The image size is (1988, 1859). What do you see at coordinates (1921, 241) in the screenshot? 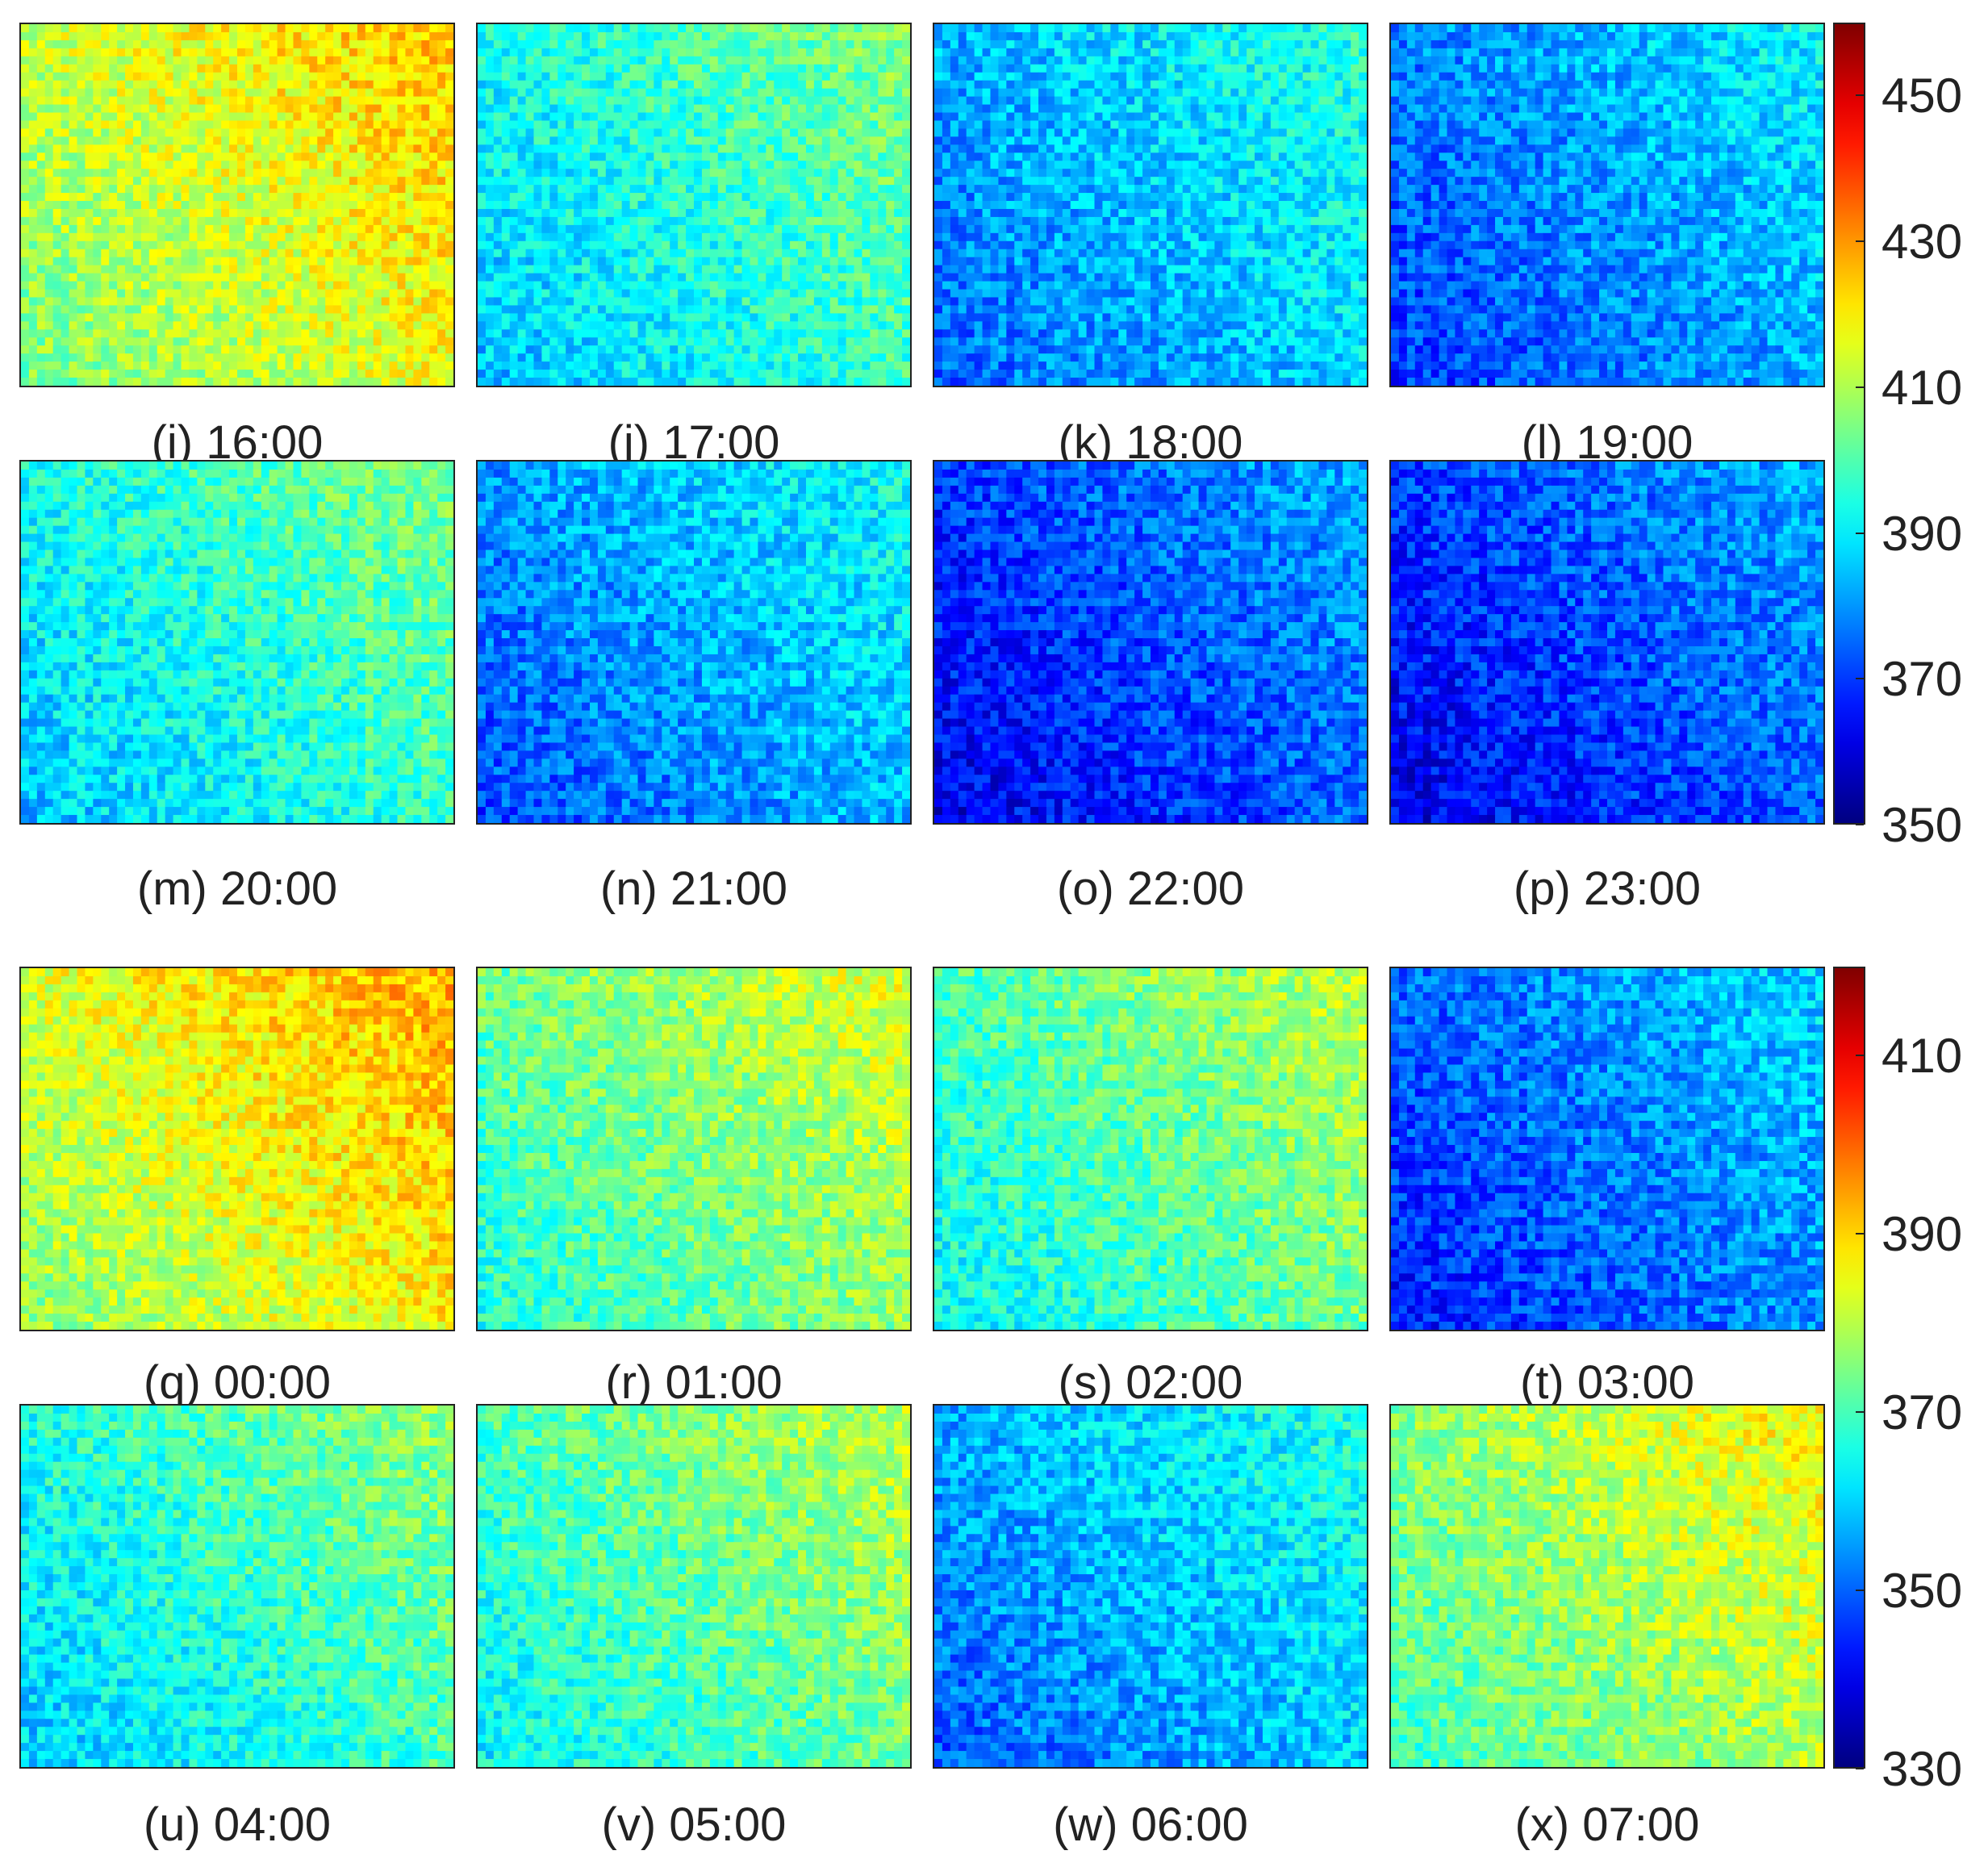
I see `colorbar-tick-label: 430` at bounding box center [1921, 241].